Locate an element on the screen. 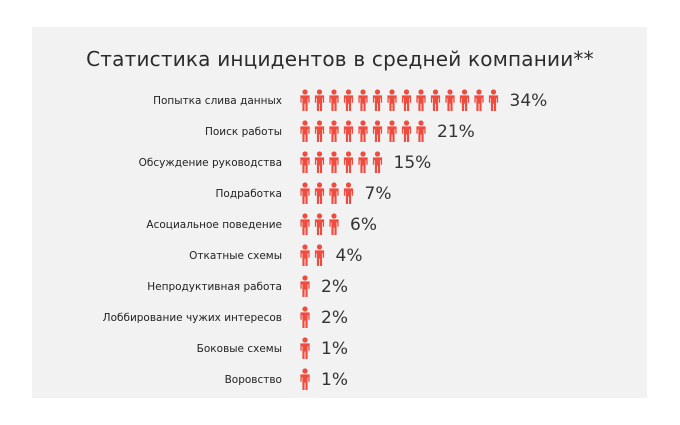  value-label: 6% is located at coordinates (363, 225).